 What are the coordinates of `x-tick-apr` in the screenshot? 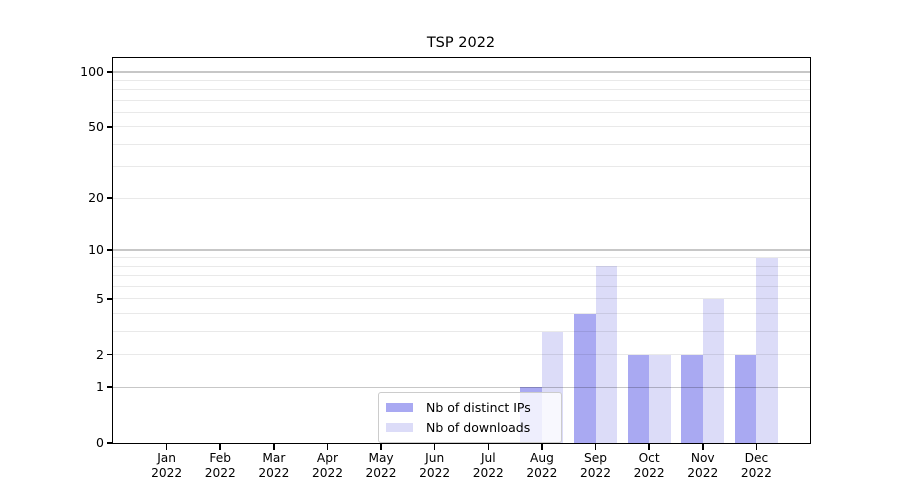 It's located at (327, 447).